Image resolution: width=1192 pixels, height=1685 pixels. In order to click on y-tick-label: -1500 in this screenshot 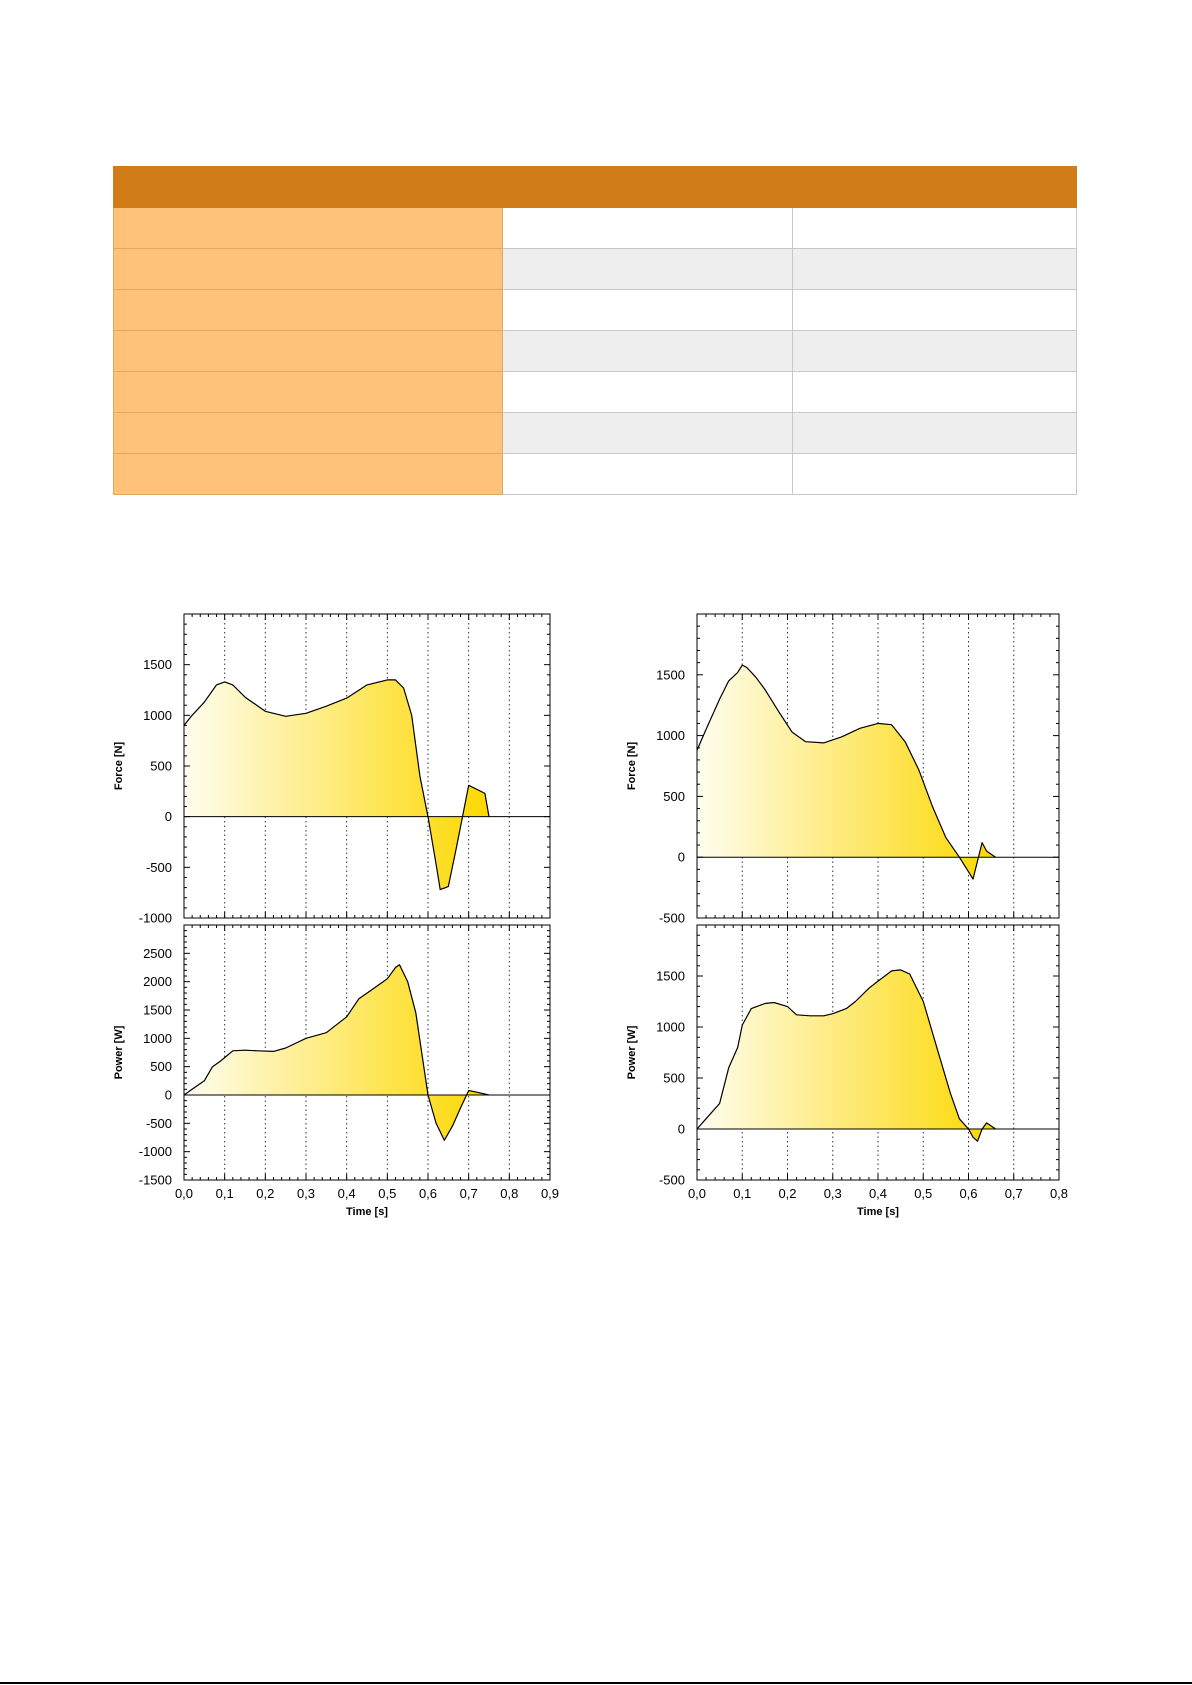, I will do `click(155, 1180)`.